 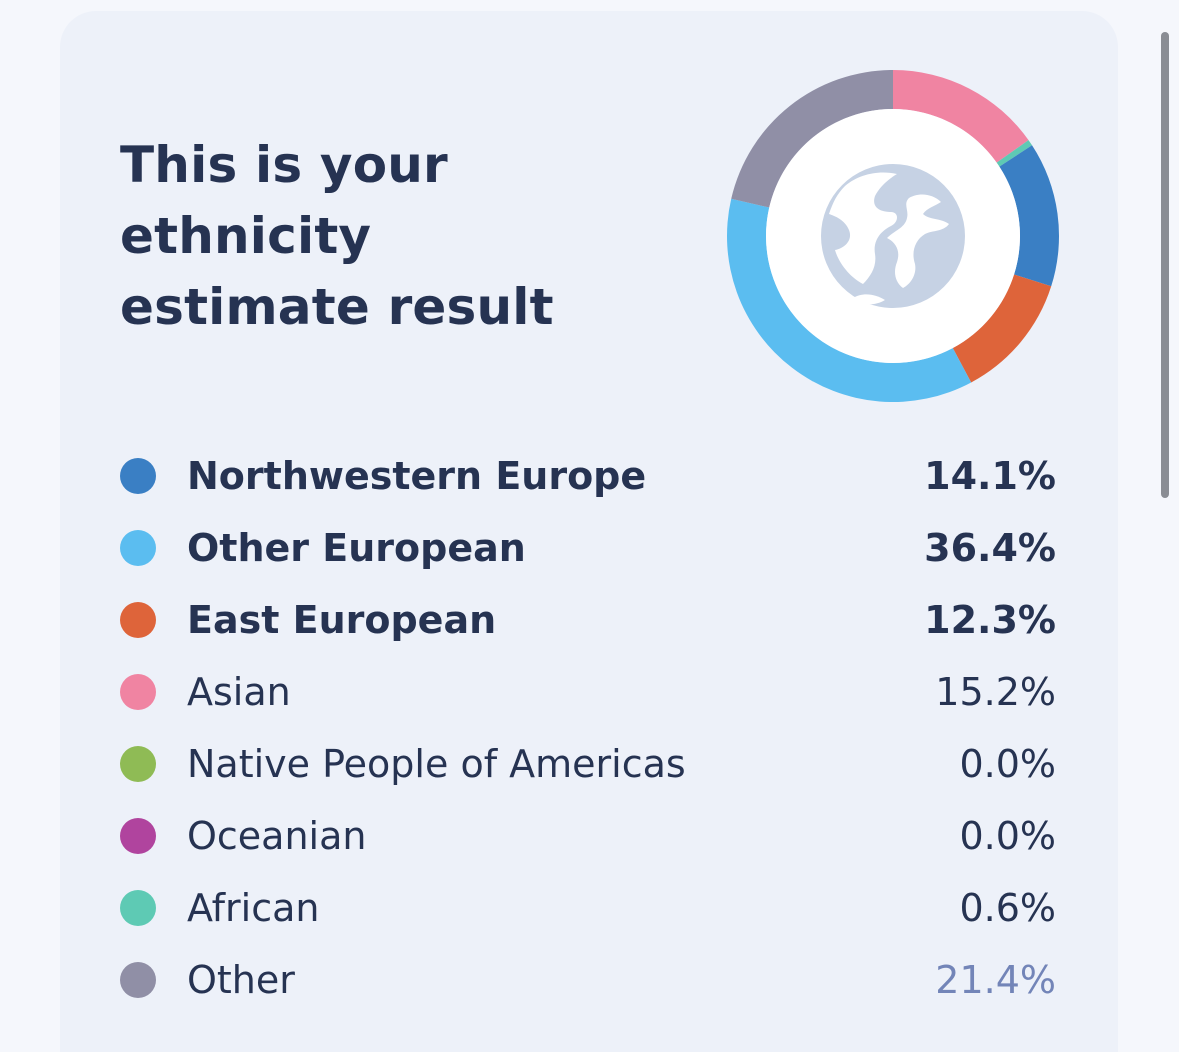 I want to click on legend-row-african: African 0.6%, so click(x=590, y=908).